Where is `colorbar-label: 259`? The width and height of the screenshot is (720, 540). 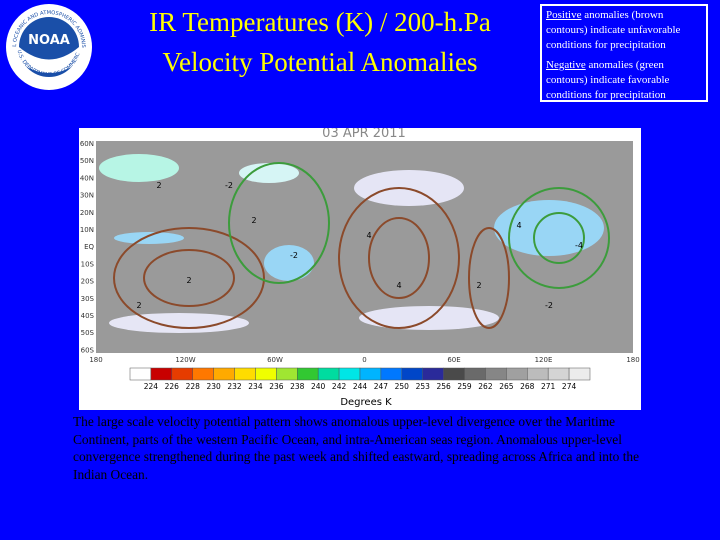
colorbar-label: 259 is located at coordinates (464, 386).